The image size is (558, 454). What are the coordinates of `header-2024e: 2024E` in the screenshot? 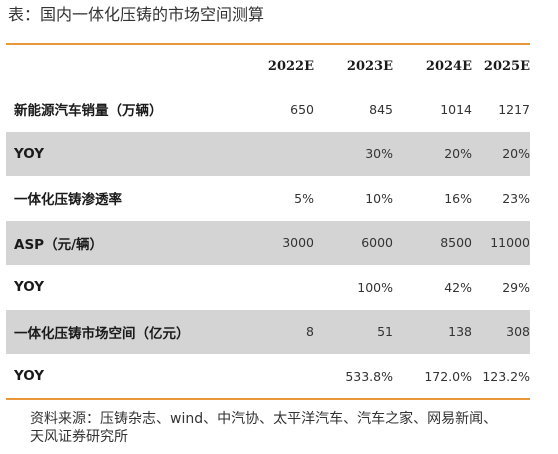 It's located at (448, 66).